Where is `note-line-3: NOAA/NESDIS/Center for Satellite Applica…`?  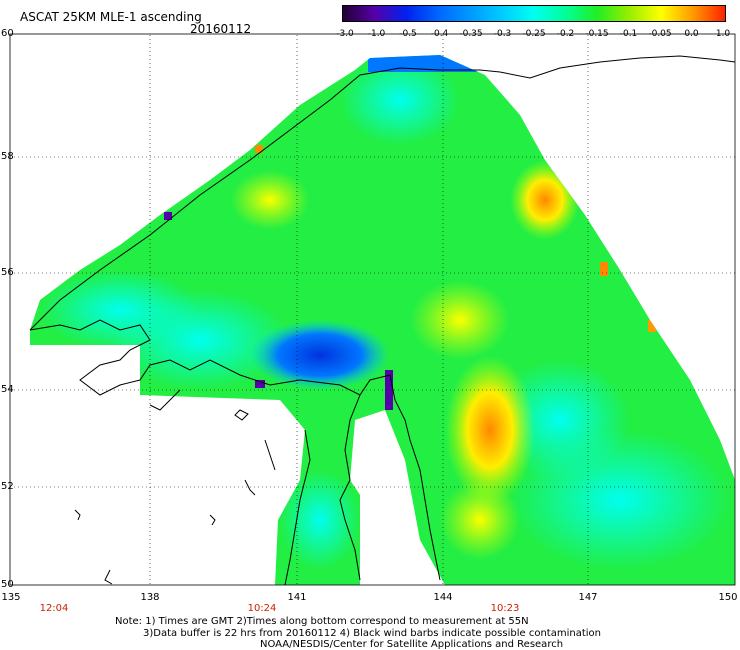
note-line-3: NOAA/NESDIS/Center for Satellite Applica… is located at coordinates (412, 644).